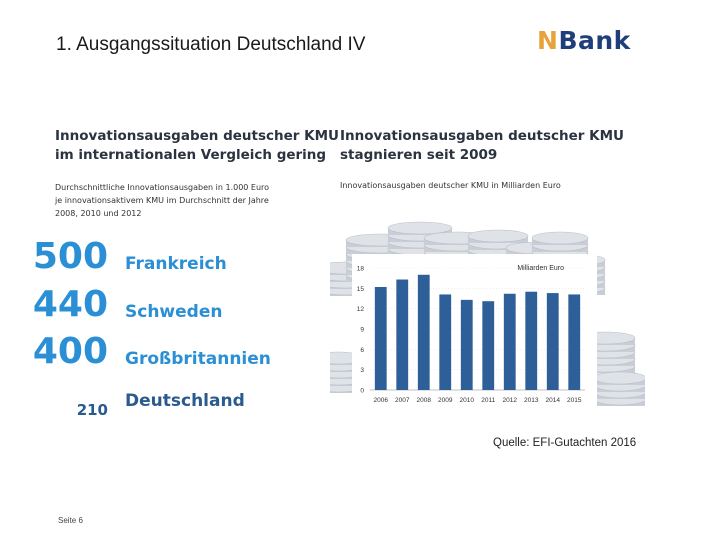 Image resolution: width=720 pixels, height=540 pixels. Describe the element at coordinates (70, 304) in the screenshot. I see `ranking-value: 440` at that location.